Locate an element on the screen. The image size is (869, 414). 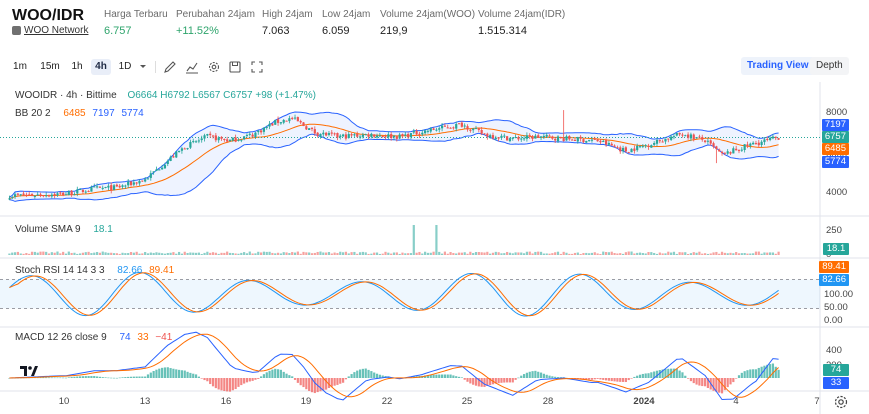
chevron-down-icon is located at coordinates (143, 68).